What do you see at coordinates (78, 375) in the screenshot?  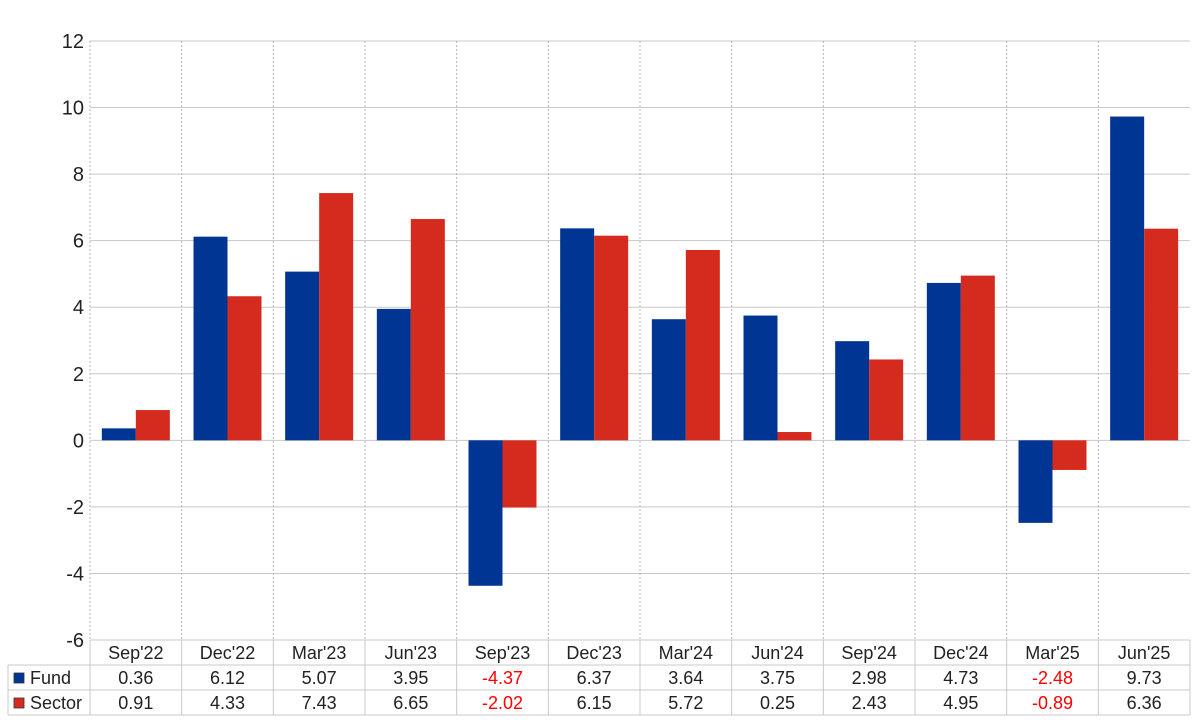 I see `y-tick-label: 2` at bounding box center [78, 375].